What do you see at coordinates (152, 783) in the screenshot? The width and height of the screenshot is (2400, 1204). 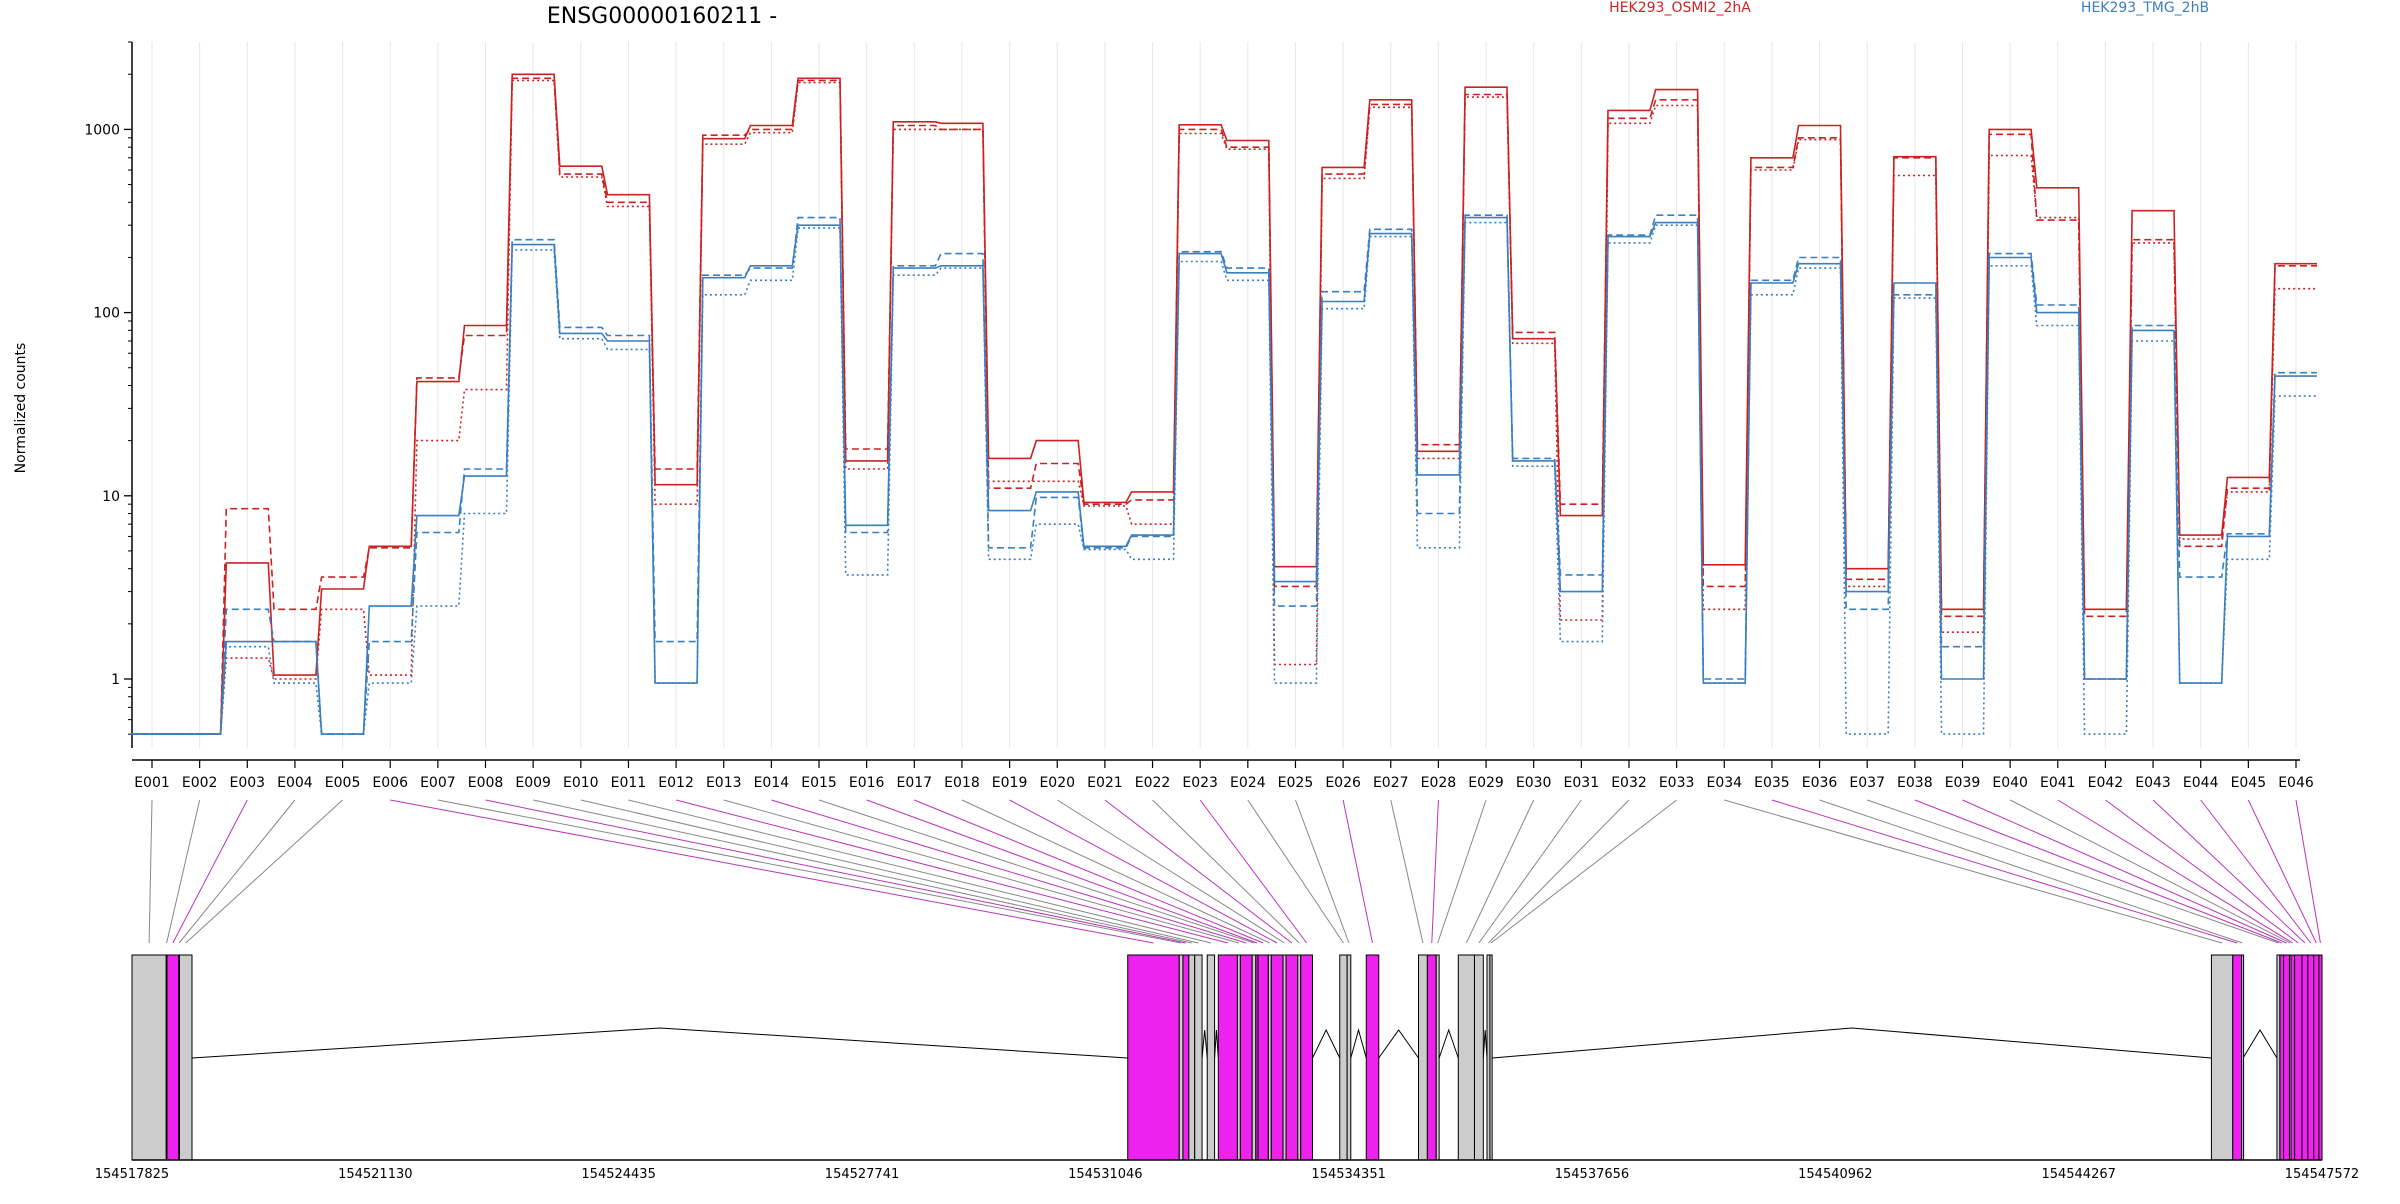 I see `x-tick-label-e001: E001` at bounding box center [152, 783].